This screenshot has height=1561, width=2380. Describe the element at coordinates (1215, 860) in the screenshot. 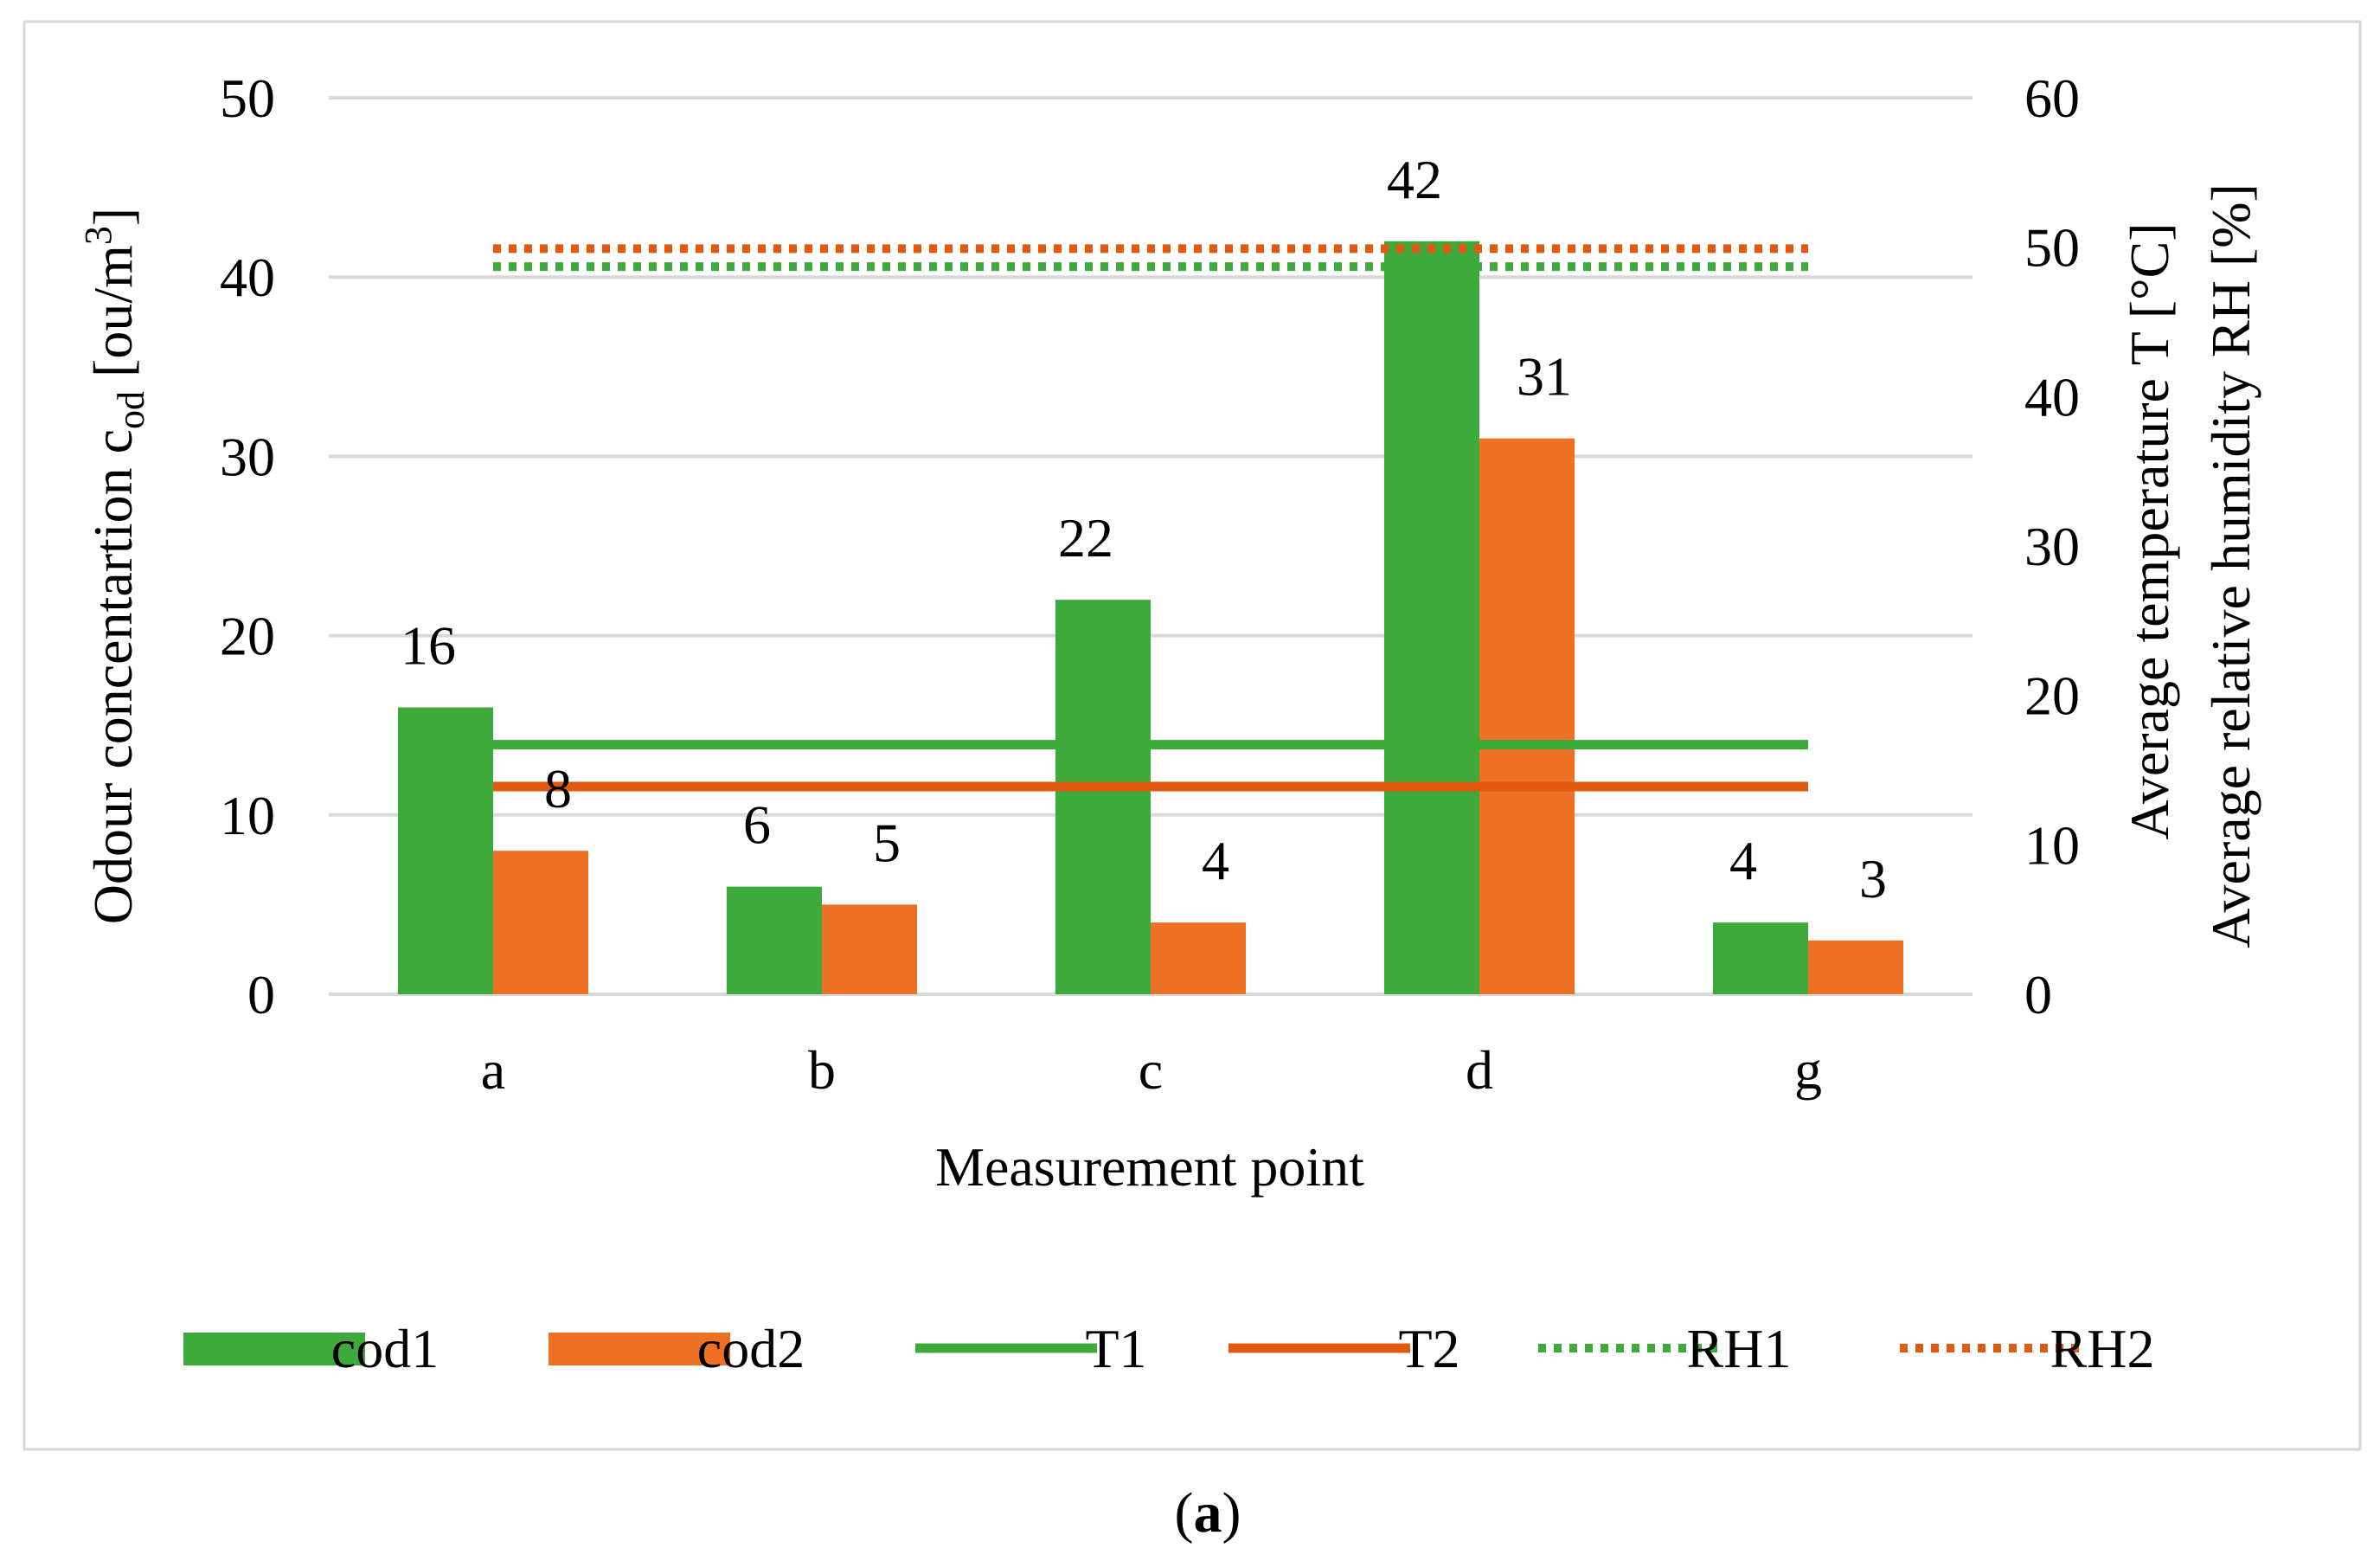

I see `data-label-cod2-c: 4` at that location.